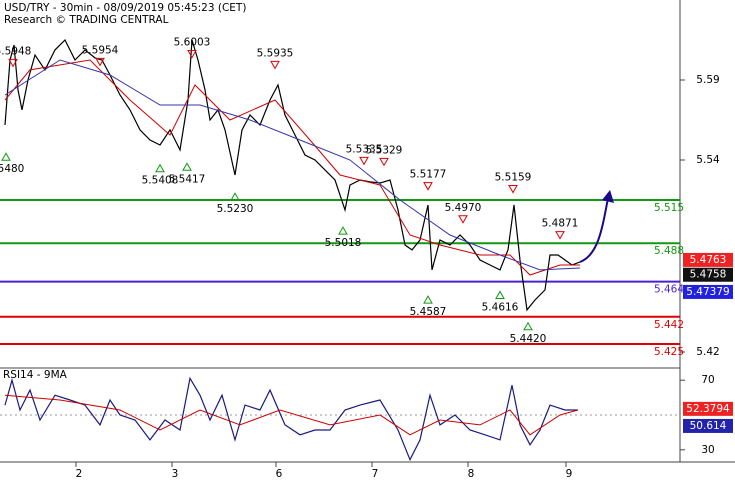 Image resolution: width=735 pixels, height=480 pixels. I want to click on x-tick-label: 7, so click(375, 474).